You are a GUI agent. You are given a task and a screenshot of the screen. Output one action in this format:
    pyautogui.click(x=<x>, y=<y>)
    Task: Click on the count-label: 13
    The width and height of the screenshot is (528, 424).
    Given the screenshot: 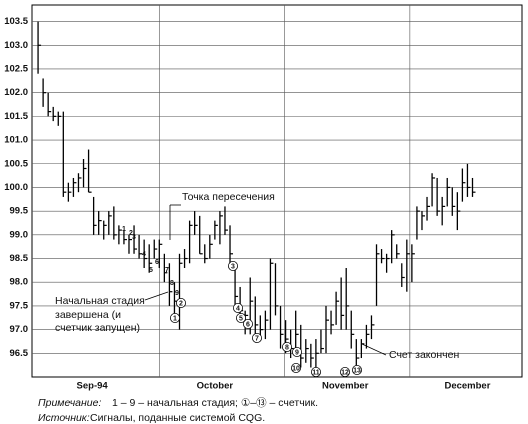 What is the action you would take?
    pyautogui.click(x=357, y=370)
    